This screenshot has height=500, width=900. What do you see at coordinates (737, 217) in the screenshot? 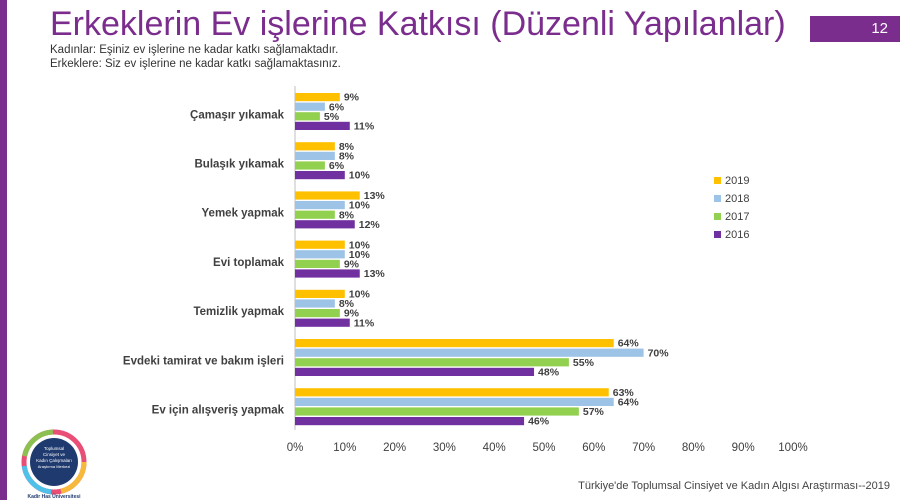
I see `legend-label: 2017` at bounding box center [737, 217].